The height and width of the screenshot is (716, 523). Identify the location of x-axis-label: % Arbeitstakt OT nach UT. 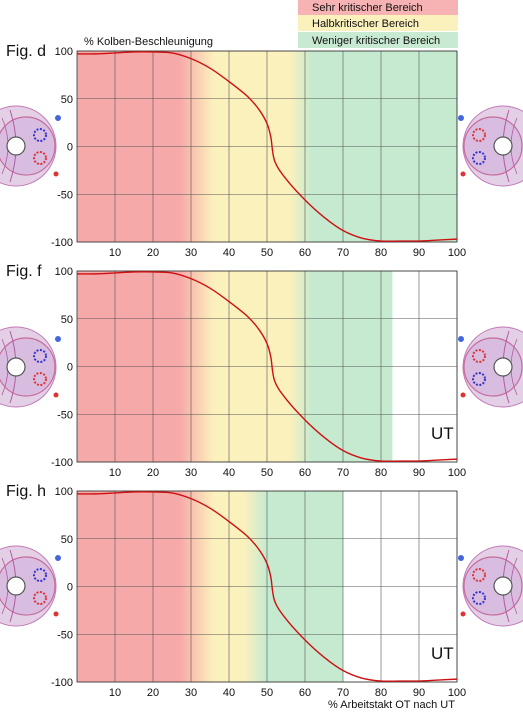
(391, 705).